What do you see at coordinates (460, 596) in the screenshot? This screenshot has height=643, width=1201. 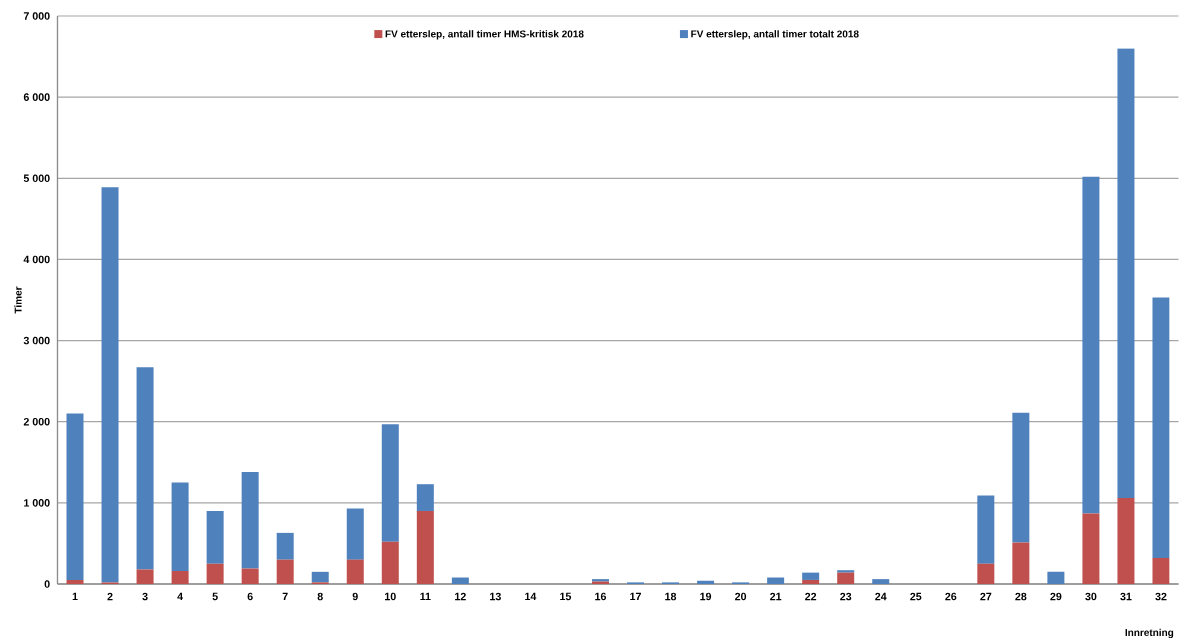 I see `x-tick-label: 12` at bounding box center [460, 596].